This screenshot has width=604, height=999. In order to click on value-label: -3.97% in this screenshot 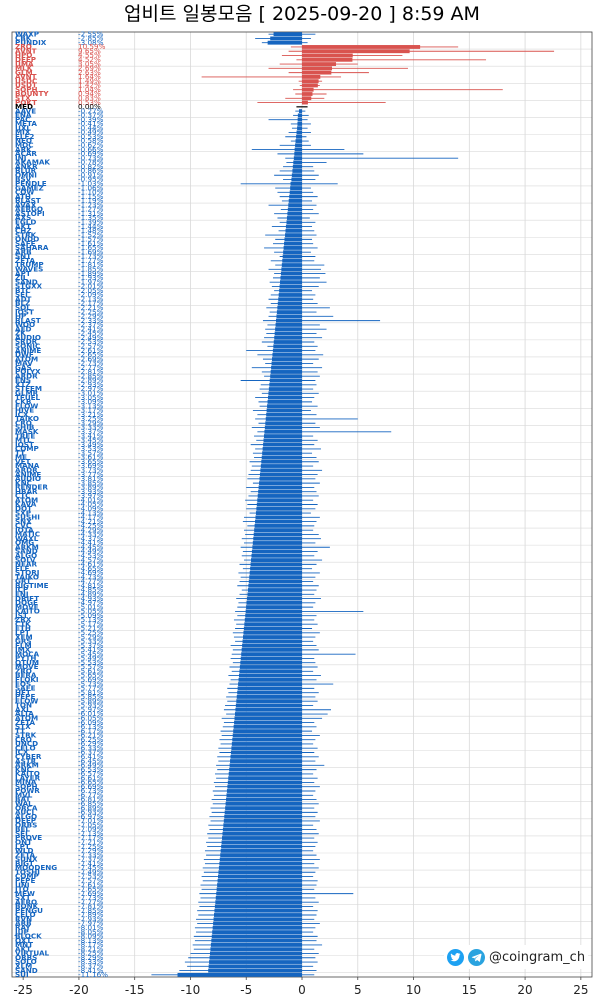, I will do `click(91, 495)`.